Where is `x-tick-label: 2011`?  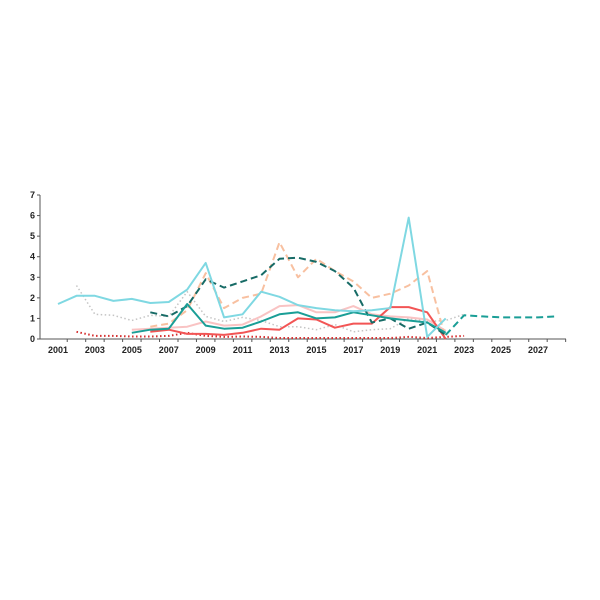 x-tick-label: 2011 is located at coordinates (243, 350).